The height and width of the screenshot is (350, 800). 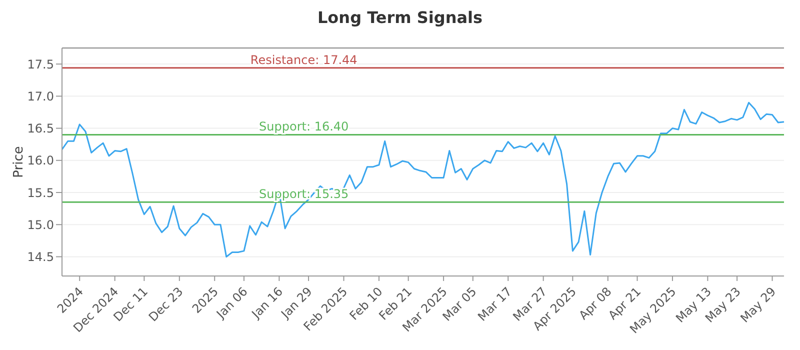 I want to click on y-tick-label: 15.5, so click(x=40, y=193).